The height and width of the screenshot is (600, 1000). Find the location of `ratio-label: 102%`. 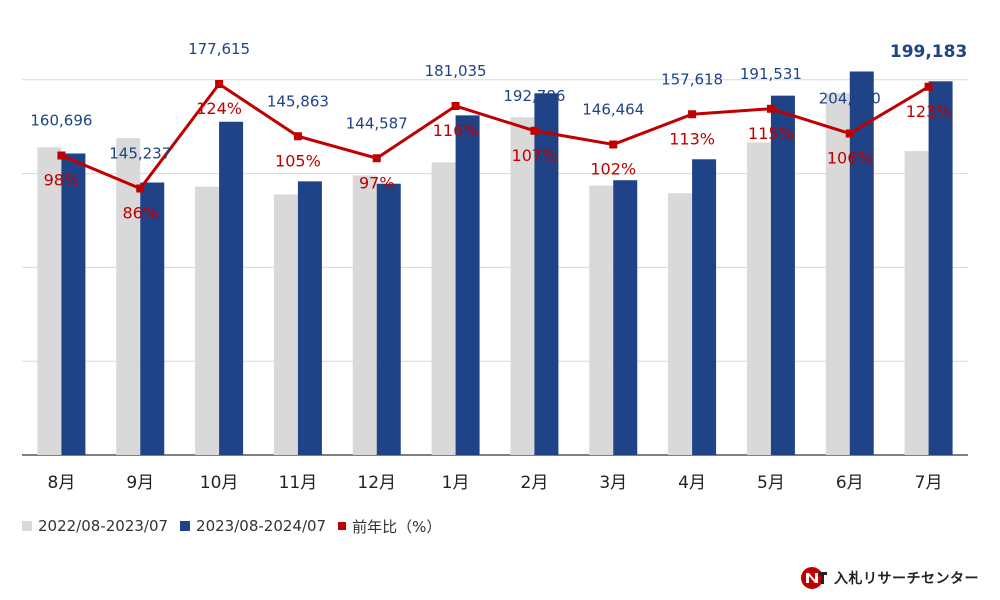

ratio-label: 102% is located at coordinates (613, 169).